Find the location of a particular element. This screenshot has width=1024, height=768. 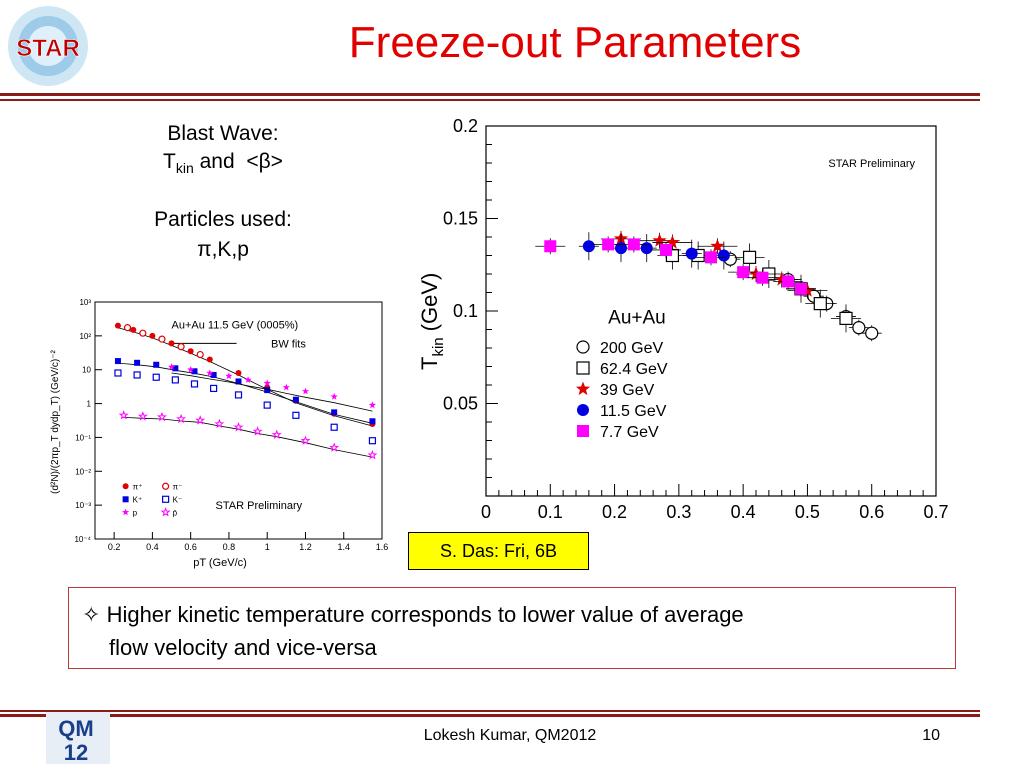

y-tick-label: 0.2 is located at coordinates (465, 126).